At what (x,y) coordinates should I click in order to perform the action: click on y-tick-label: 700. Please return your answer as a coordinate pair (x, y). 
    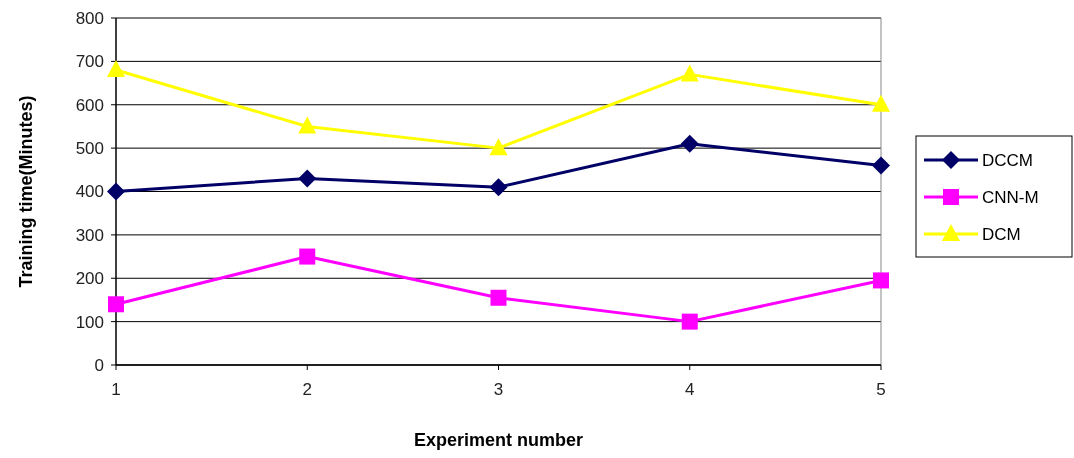
    Looking at the image, I should click on (89, 62).